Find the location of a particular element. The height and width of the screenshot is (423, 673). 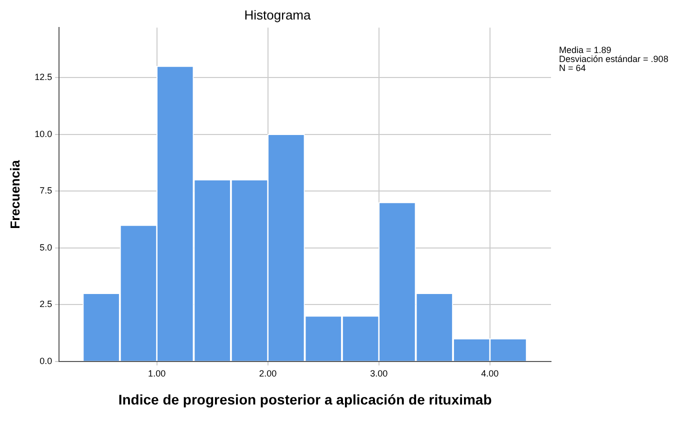

x-axis-title: Indice de progresion posterior a aplicación de rituximab is located at coordinates (305, 399).